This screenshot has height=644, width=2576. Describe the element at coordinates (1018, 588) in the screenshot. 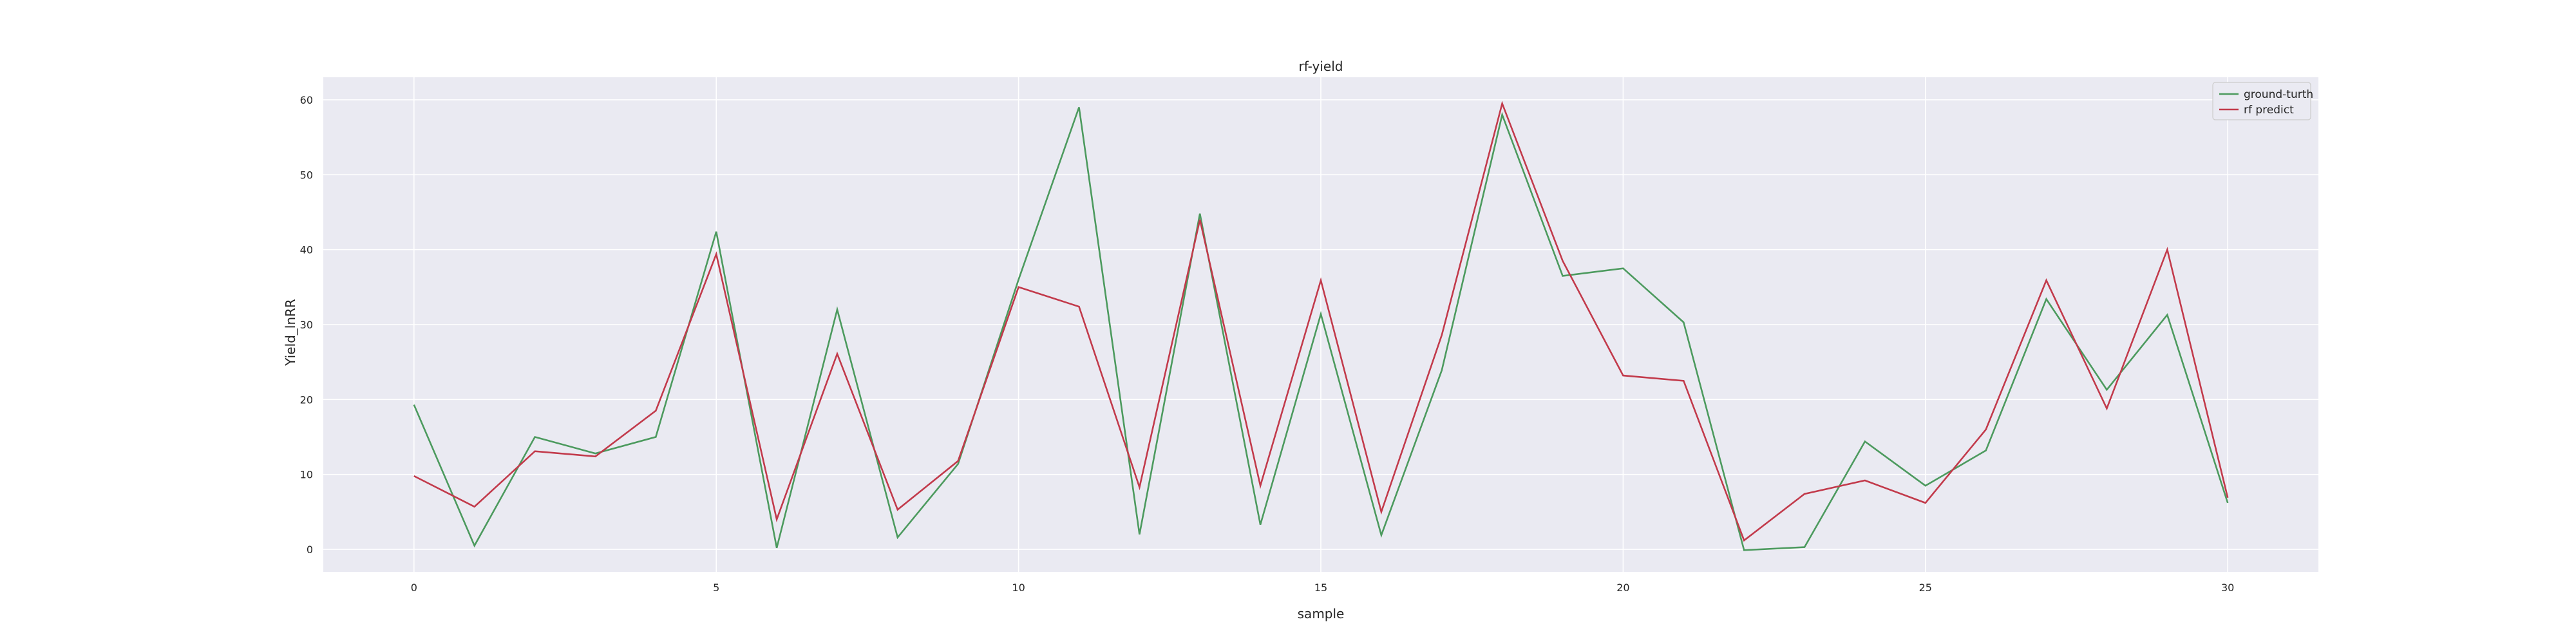

I see `x-tick-label: 10` at that location.